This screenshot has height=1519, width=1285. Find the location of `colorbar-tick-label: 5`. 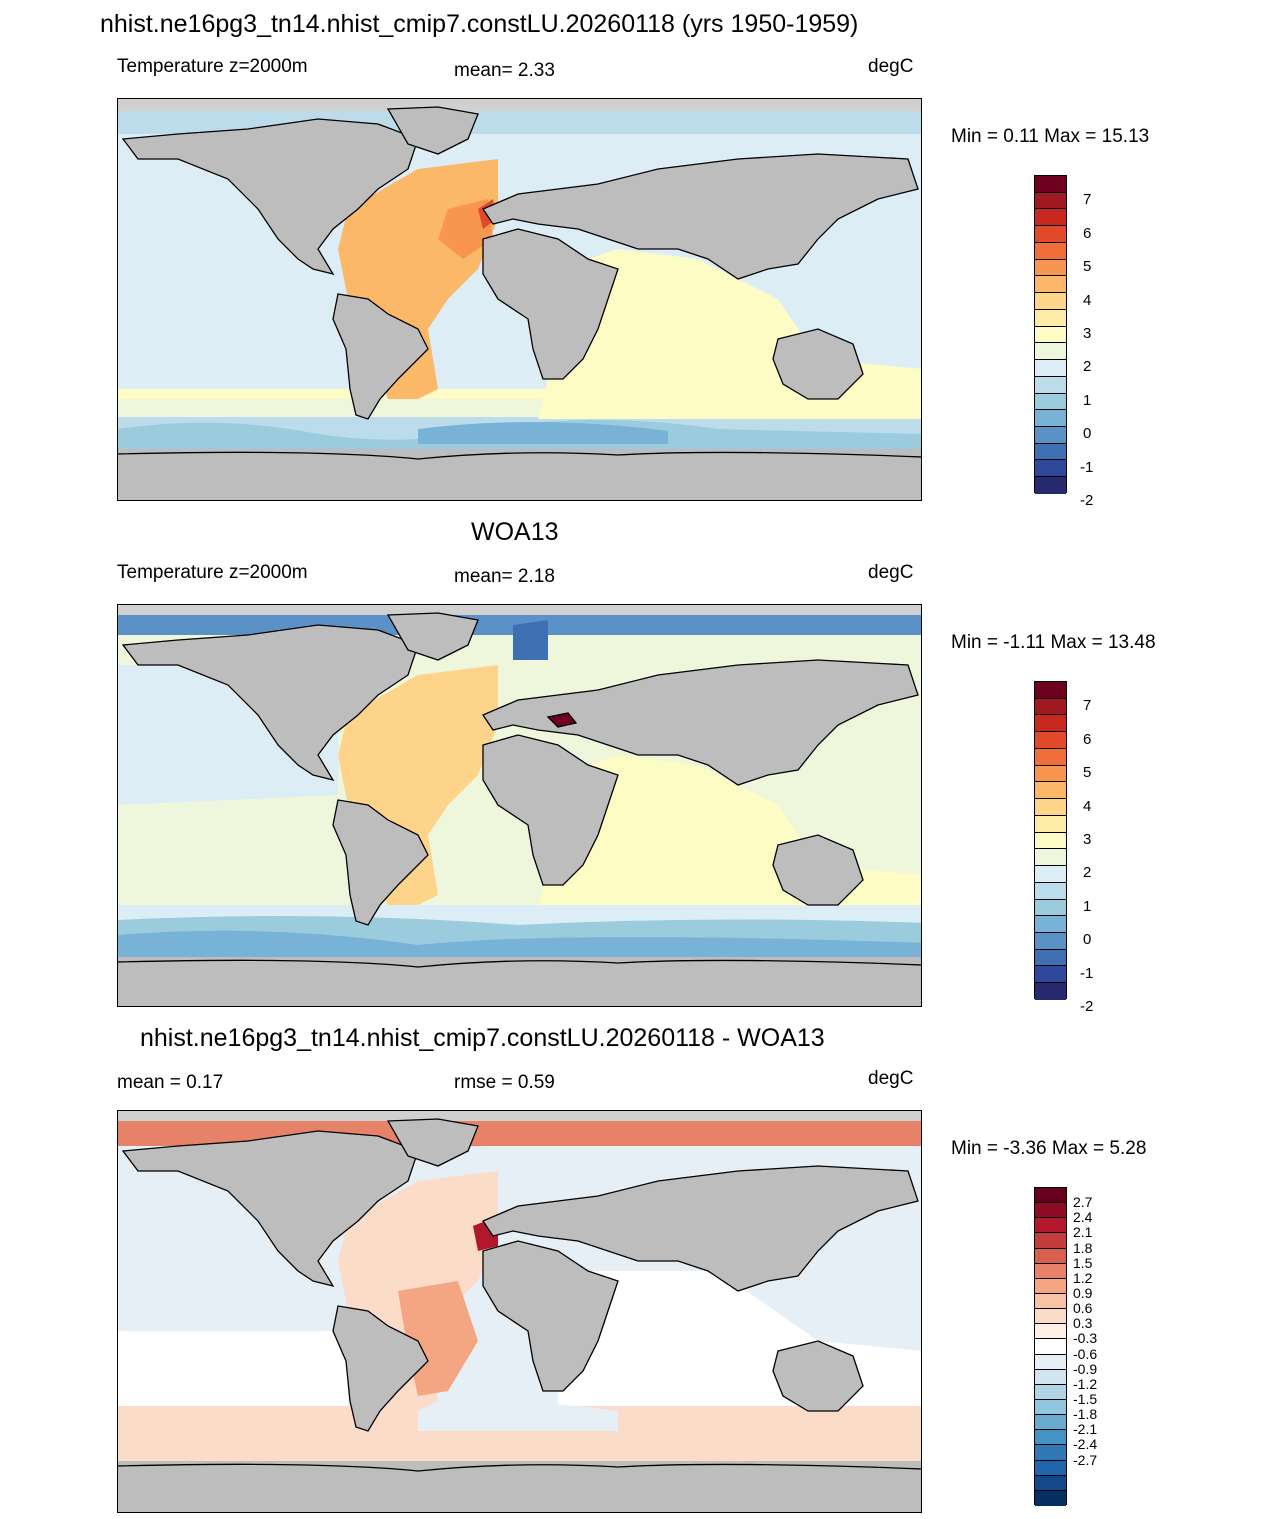

colorbar-tick-label: 5 is located at coordinates (1087, 773).